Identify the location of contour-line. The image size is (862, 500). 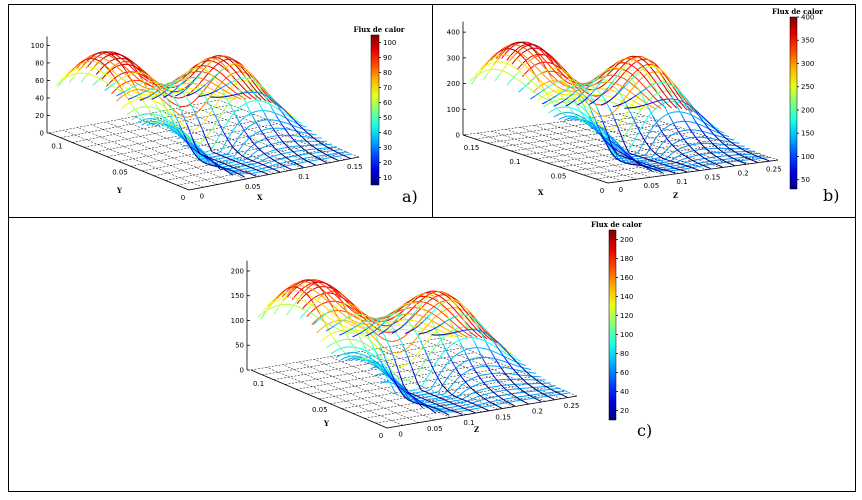
(151, 80).